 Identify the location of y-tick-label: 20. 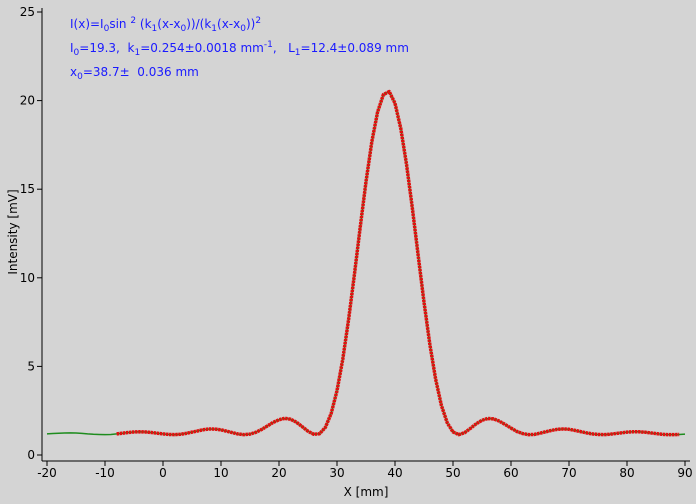
(27, 101).